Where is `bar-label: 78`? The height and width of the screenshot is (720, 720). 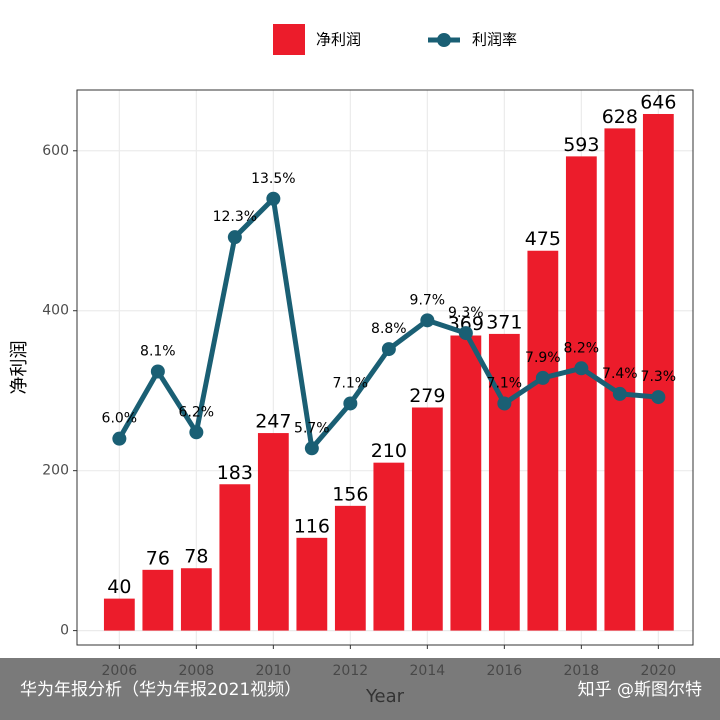
bar-label: 78 is located at coordinates (196, 557).